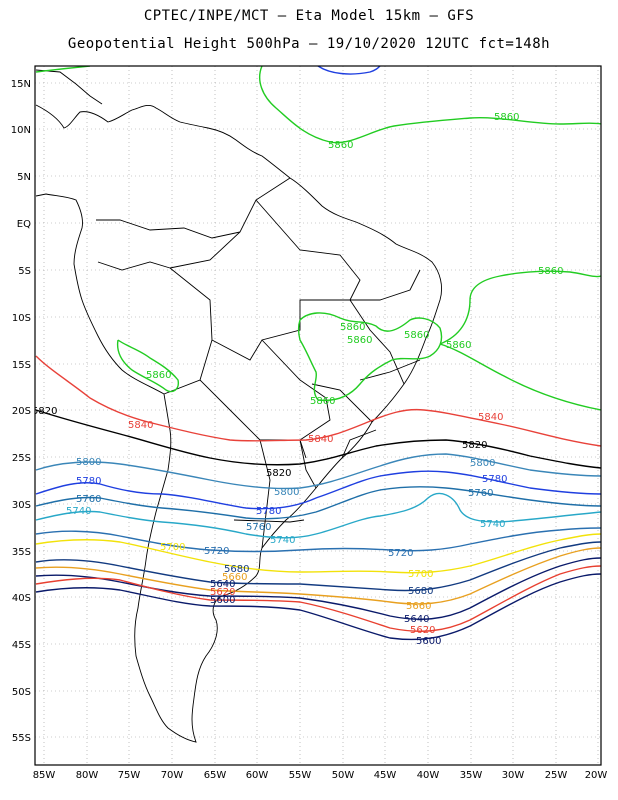  I want to click on lat-label: 30S, so click(21, 505).